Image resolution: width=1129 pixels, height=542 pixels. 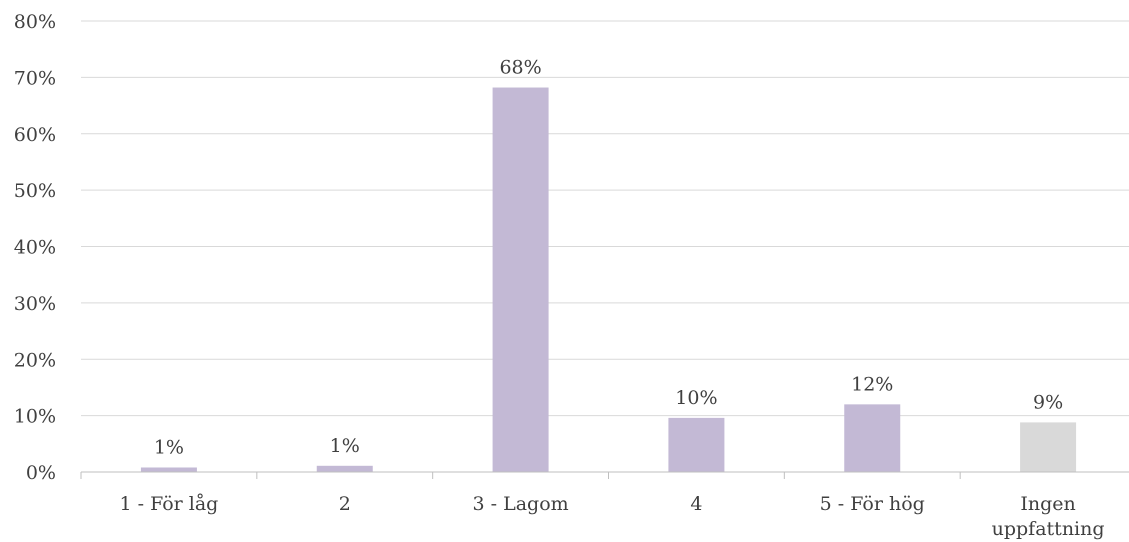 What do you see at coordinates (1048, 402) in the screenshot?
I see `data-label: 9%` at bounding box center [1048, 402].